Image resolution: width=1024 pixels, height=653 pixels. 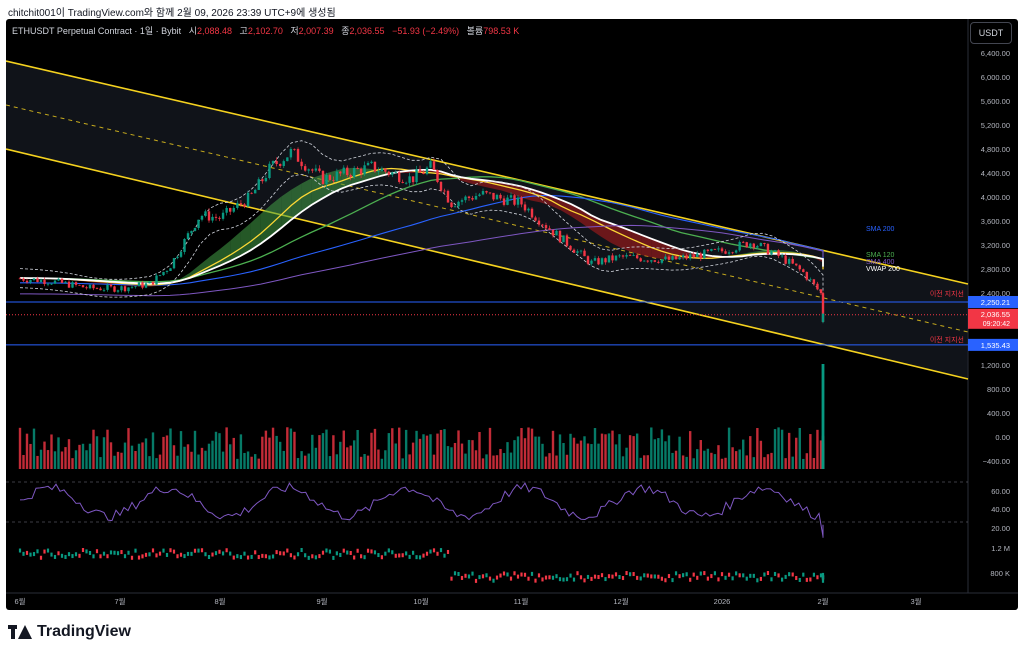 What do you see at coordinates (420, 601) in the screenshot?
I see `time-axis-tick: 10월` at bounding box center [420, 601].